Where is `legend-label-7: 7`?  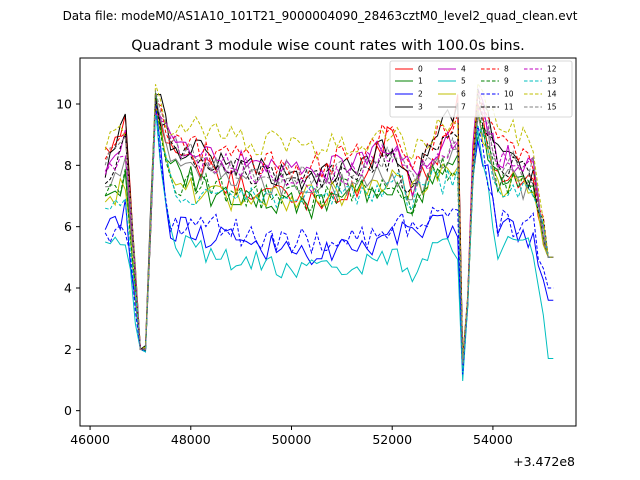 legend-label-7: 7 is located at coordinates (463, 107).